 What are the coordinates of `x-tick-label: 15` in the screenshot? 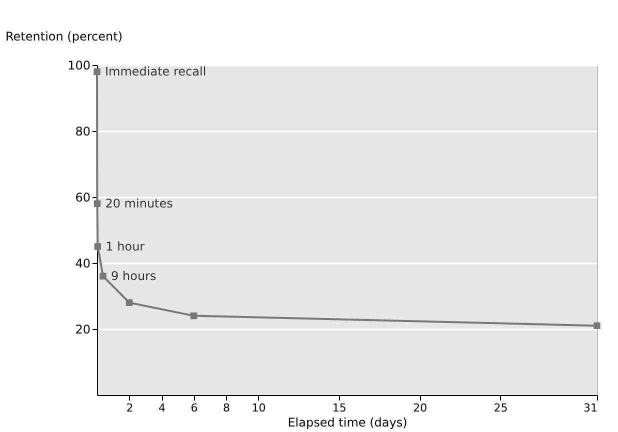 It's located at (339, 408).